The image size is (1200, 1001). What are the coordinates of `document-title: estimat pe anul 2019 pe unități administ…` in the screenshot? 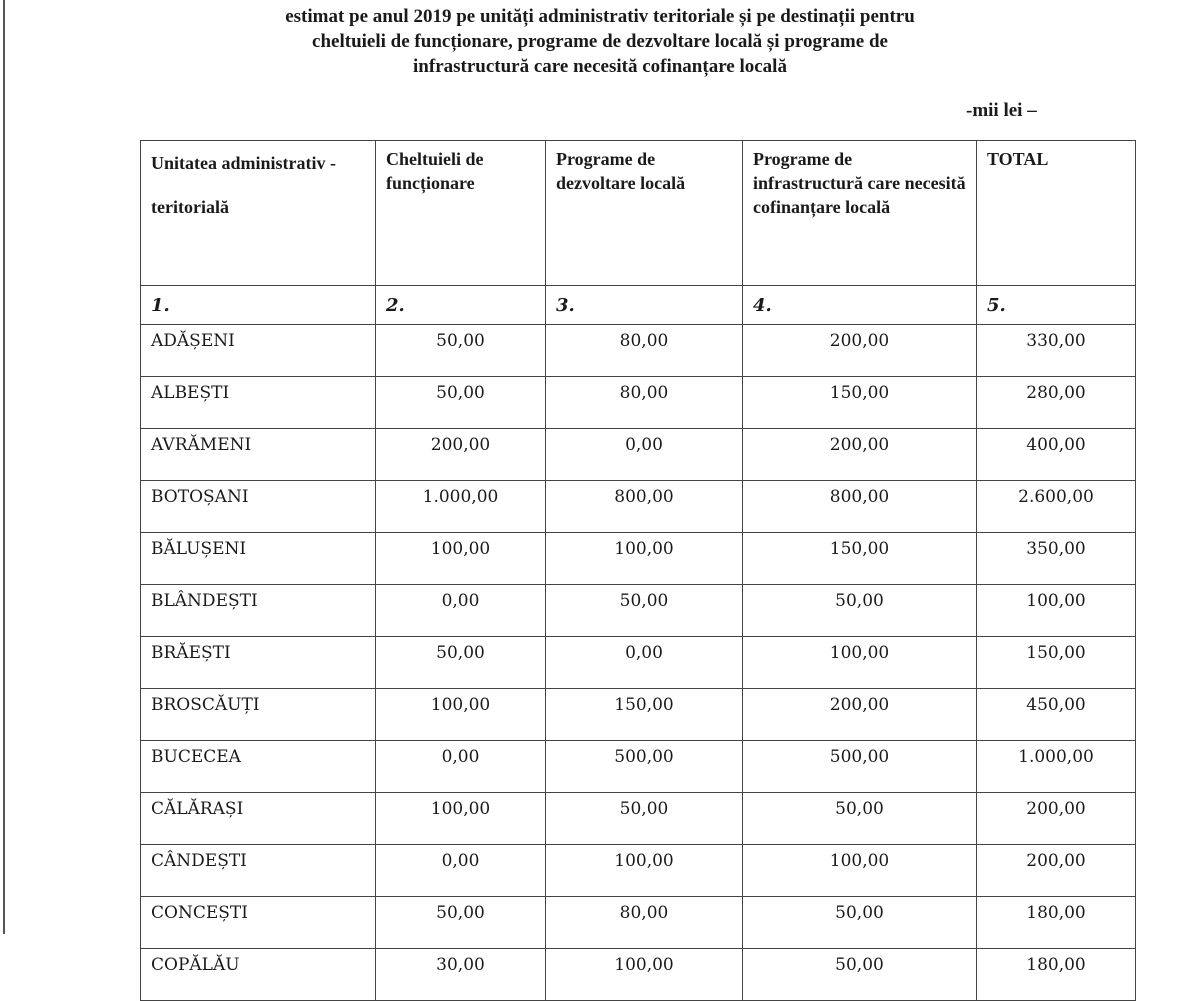 It's located at (600, 41).